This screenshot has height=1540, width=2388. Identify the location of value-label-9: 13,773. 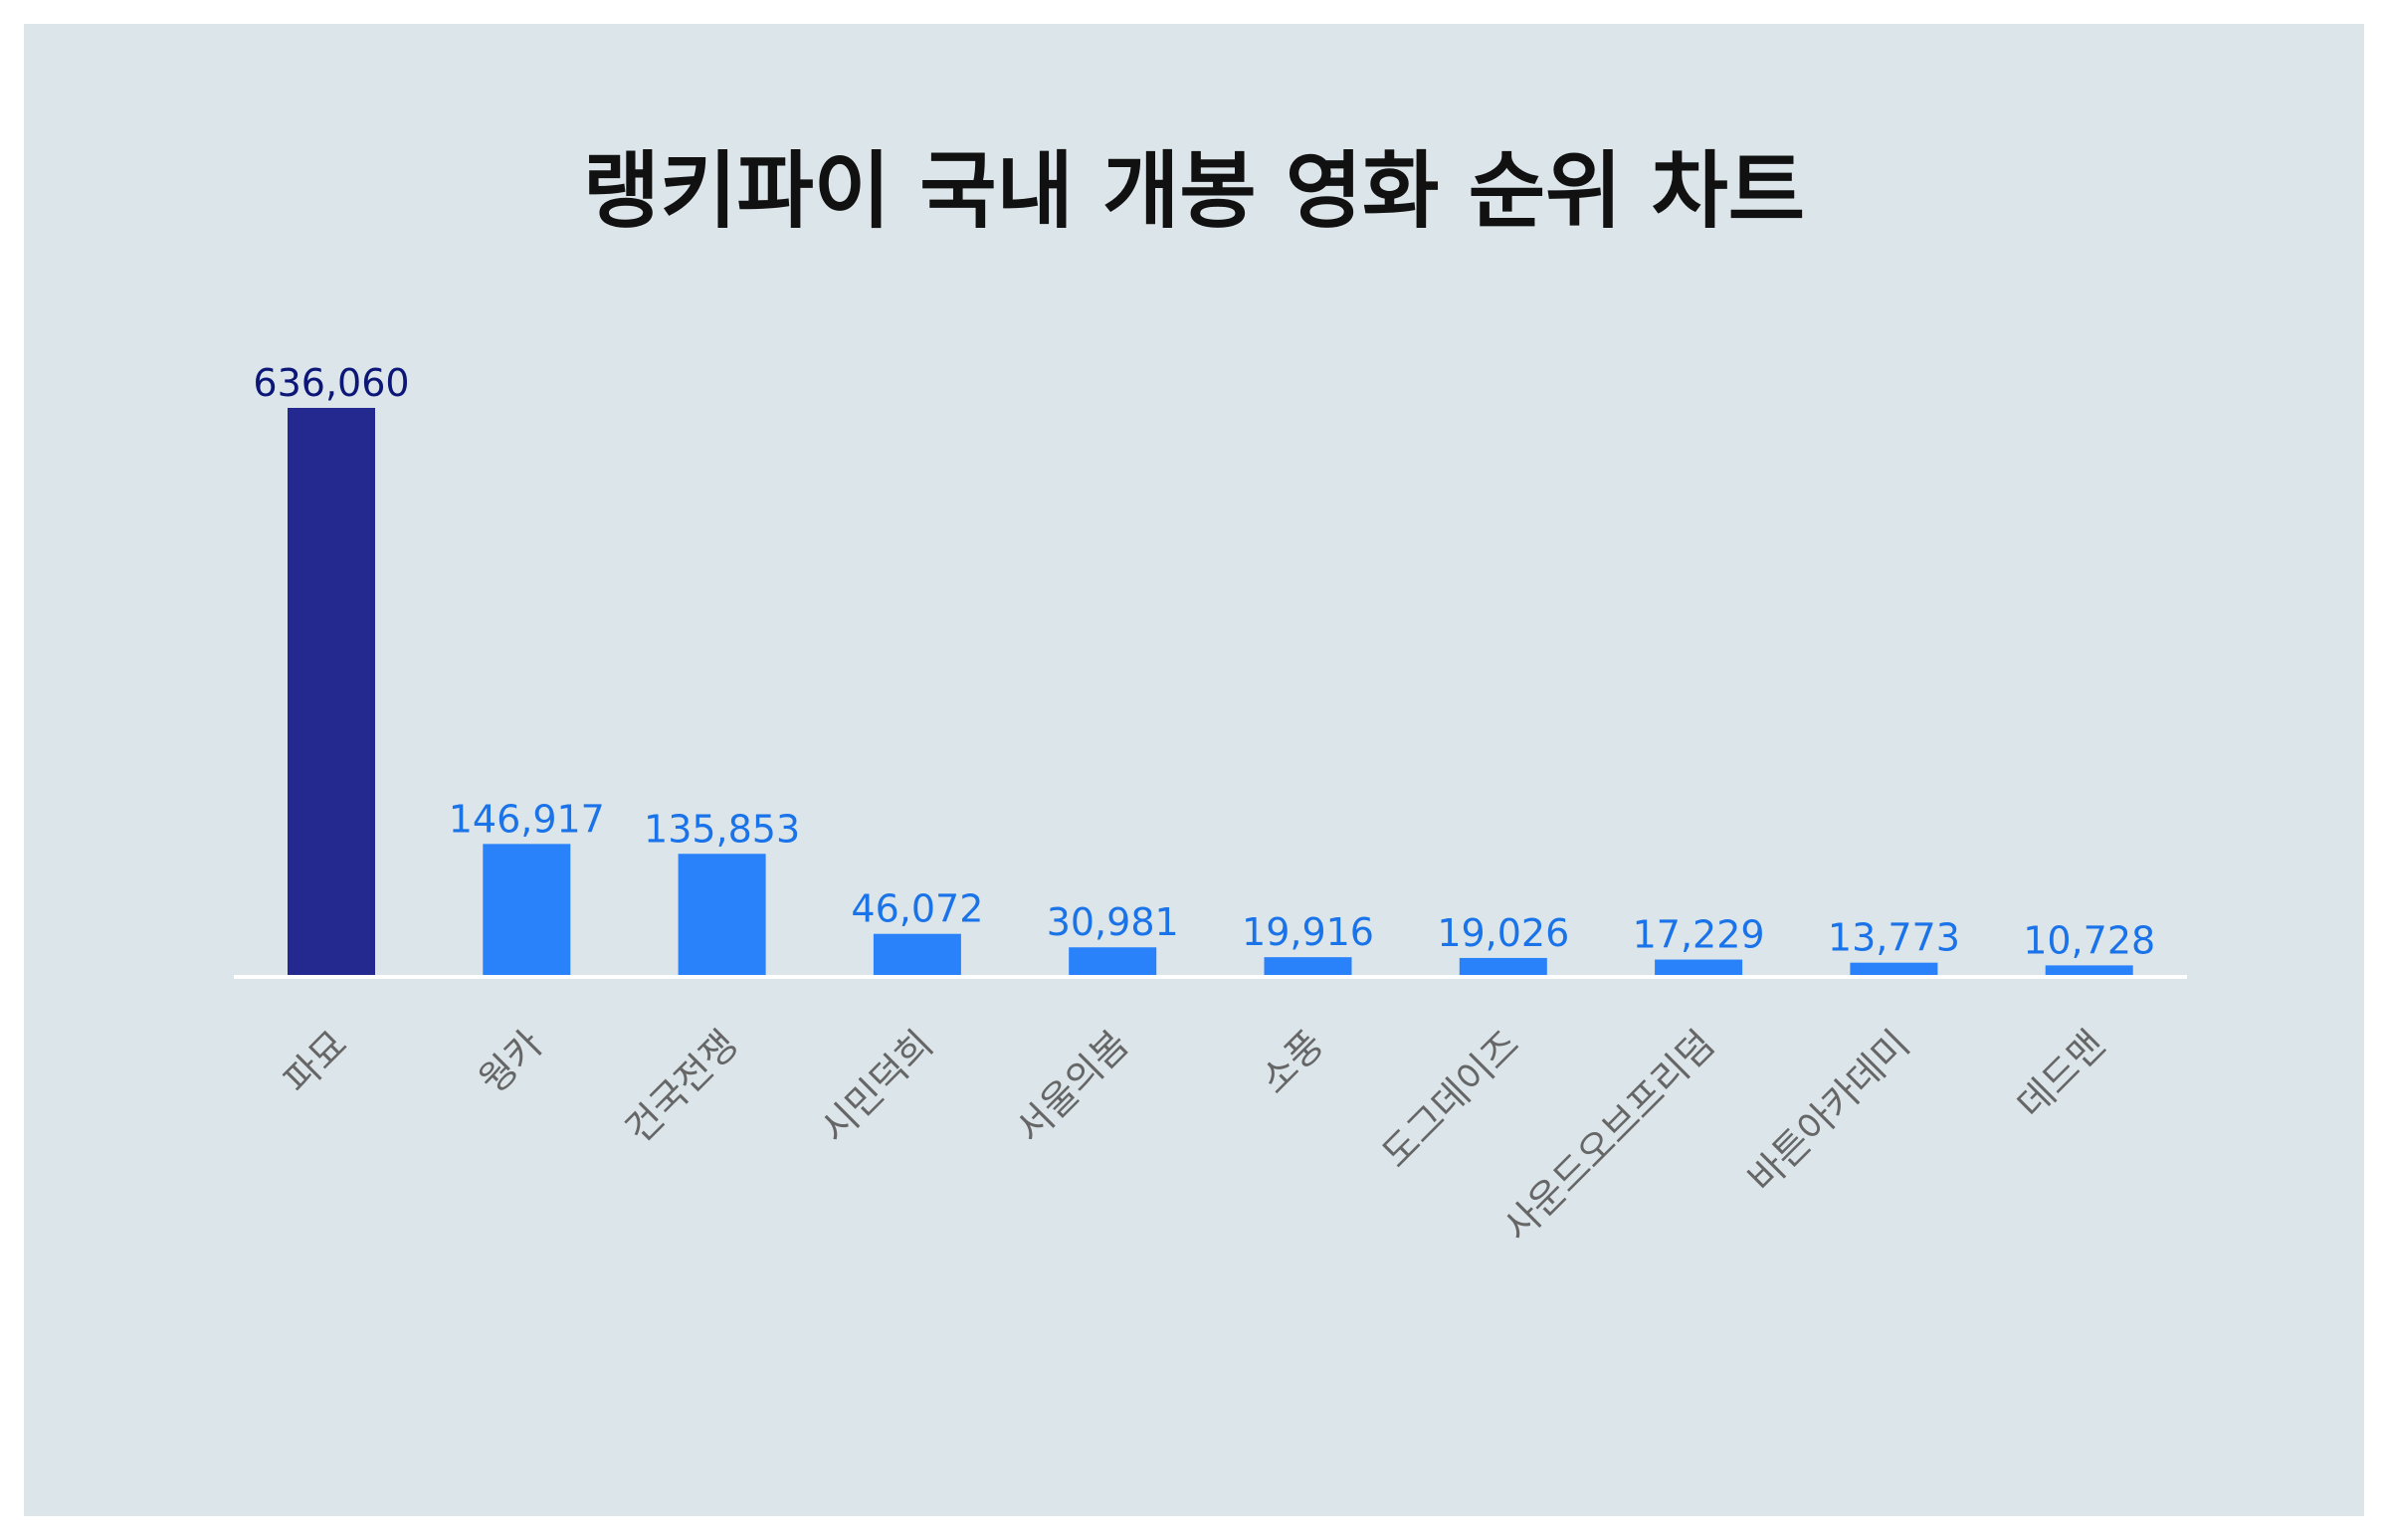
(1894, 938).